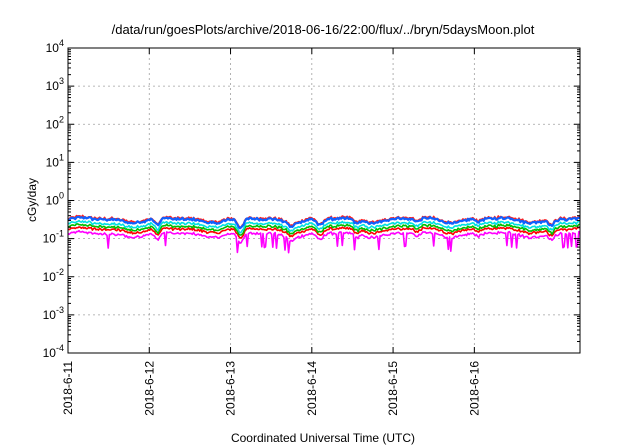  What do you see at coordinates (53, 275) in the screenshot?
I see `y-tick-label: 10⁻²` at bounding box center [53, 275].